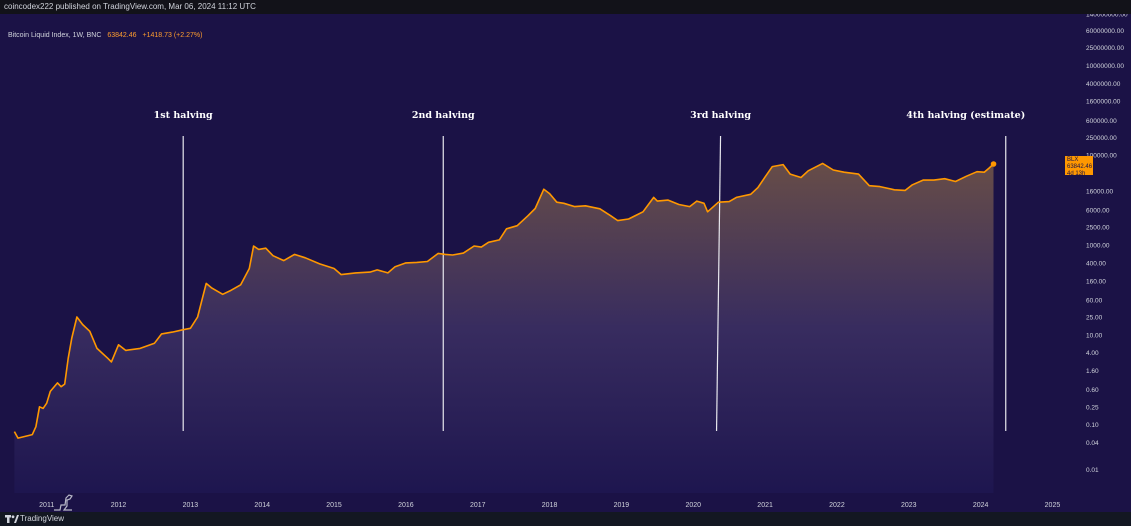 This screenshot has width=1131, height=526. What do you see at coordinates (42, 518) in the screenshot?
I see `footer-brand: TradingView` at bounding box center [42, 518].